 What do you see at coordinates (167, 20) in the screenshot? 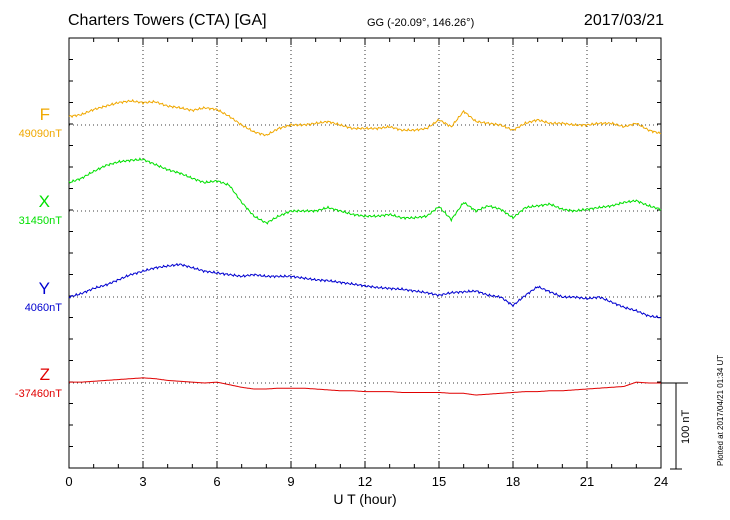
I see `station-title: Charters Towers (CTA) [GA]` at bounding box center [167, 20].